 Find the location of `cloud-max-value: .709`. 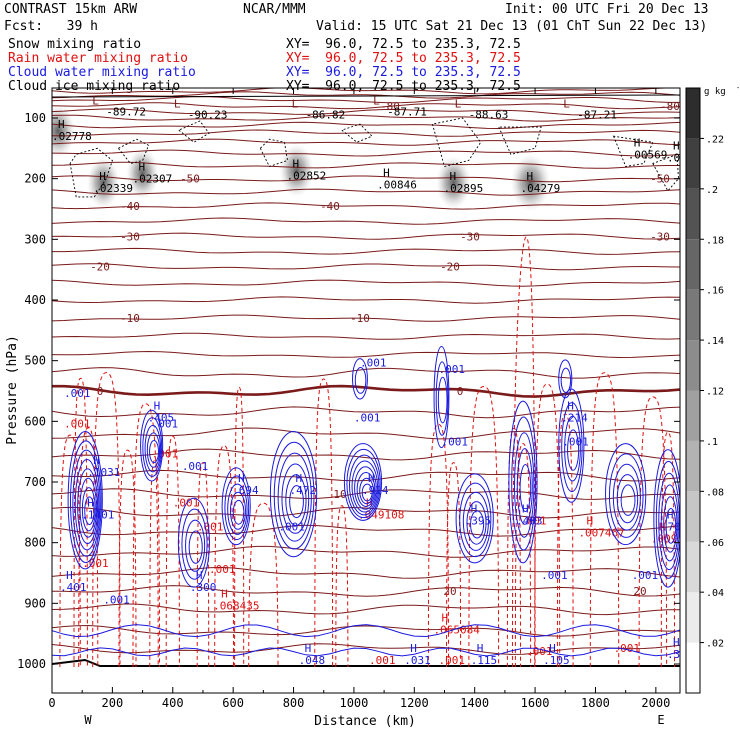

cloud-max-value: .709 is located at coordinates (674, 527).